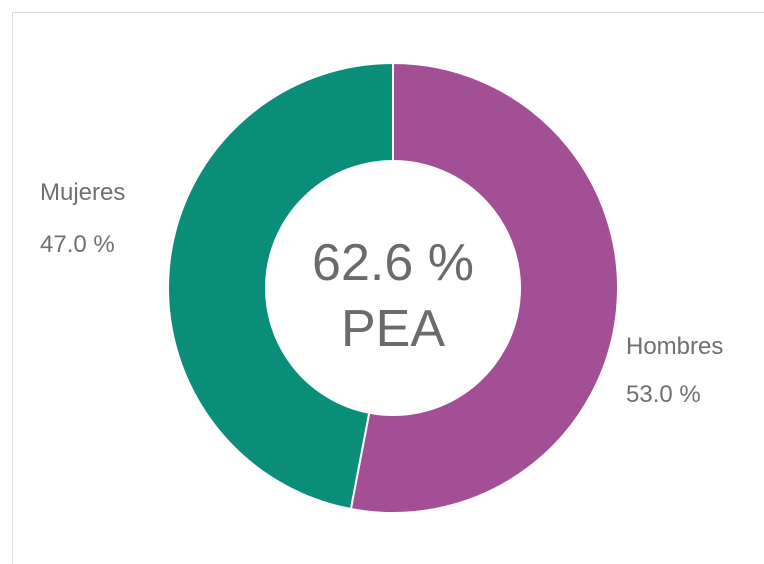 Image resolution: width=764 pixels, height=564 pixels. I want to click on frame-border-left, so click(12, 288).